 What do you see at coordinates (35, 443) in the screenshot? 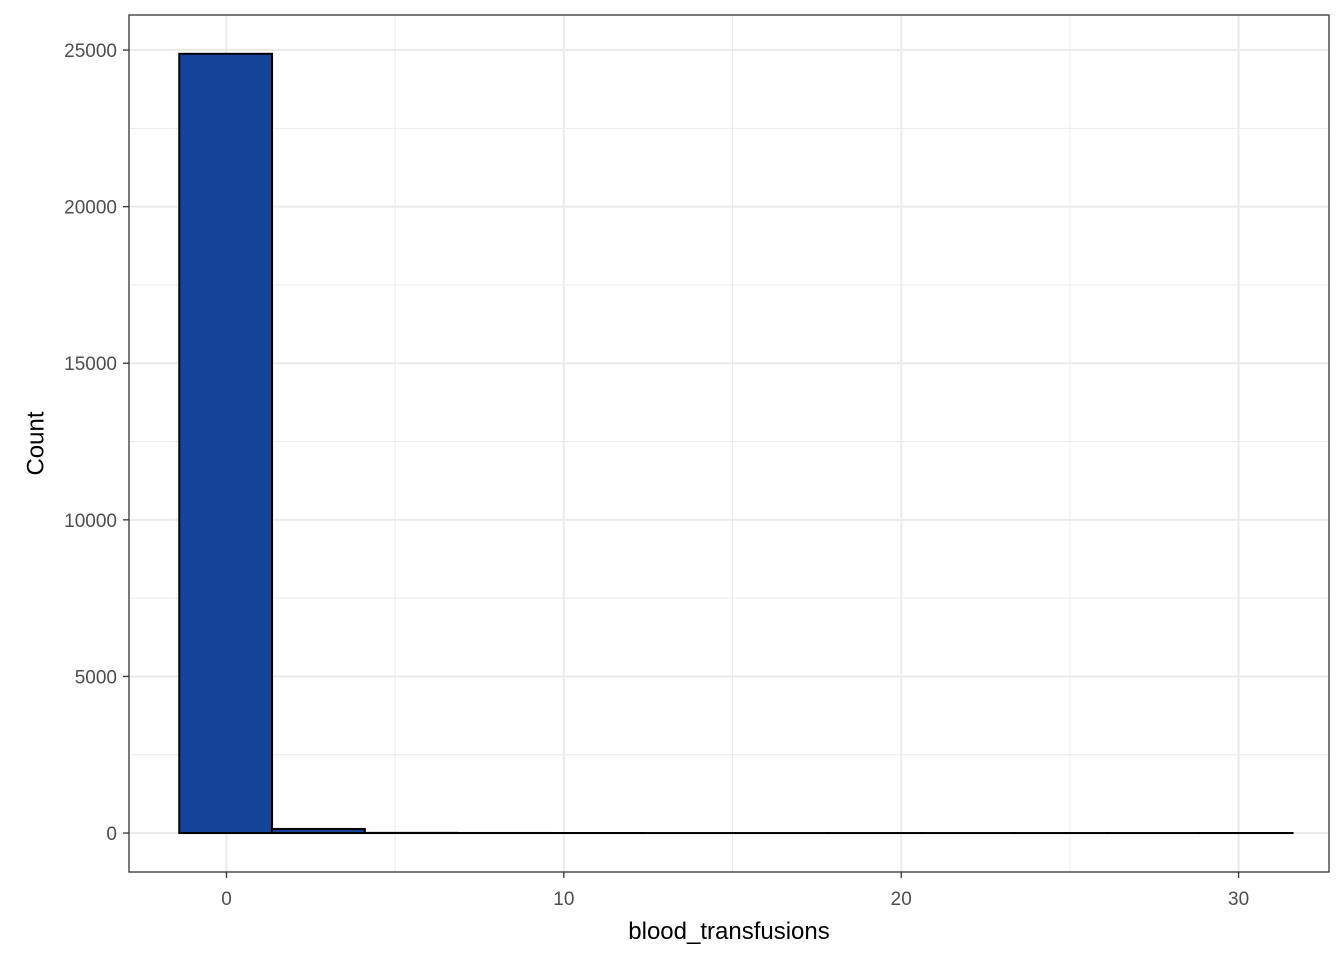
I see `y-axis-title: Count` at bounding box center [35, 443].